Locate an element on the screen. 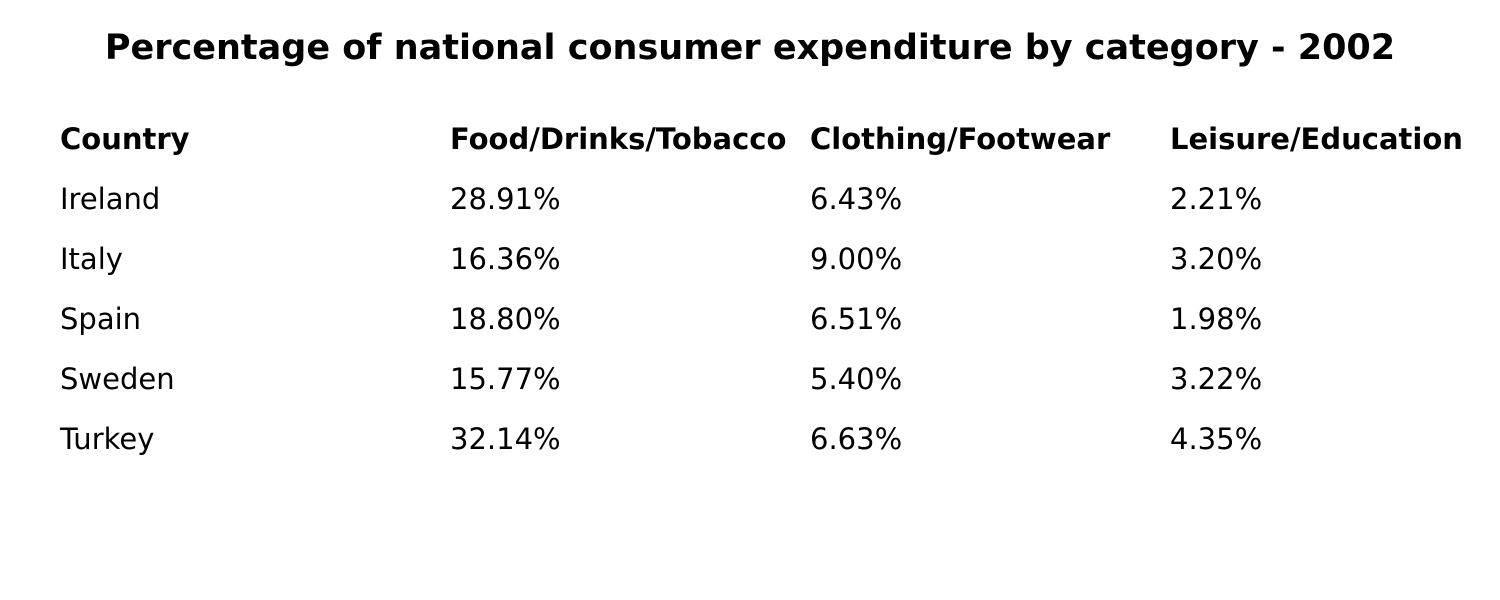 This screenshot has width=1500, height=600. table-cell-clothing-footwear: 5.40% is located at coordinates (856, 379).